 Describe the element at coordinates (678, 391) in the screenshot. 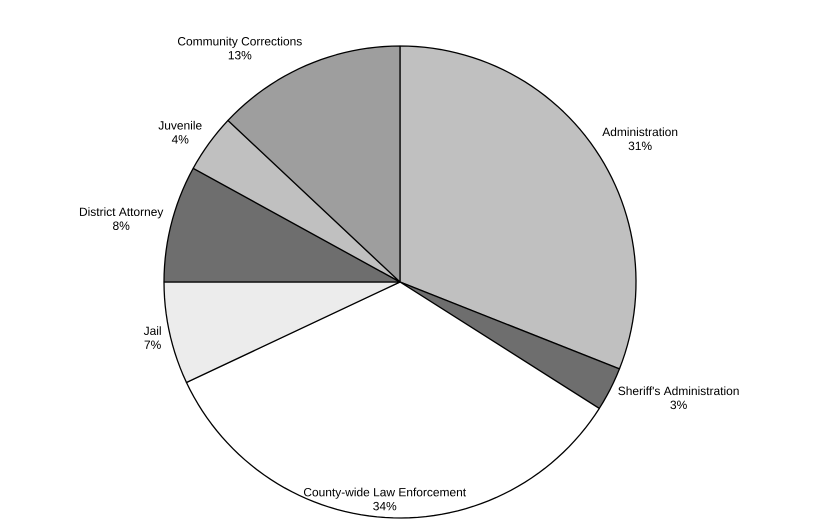

I see `slice-label: Sheriff's Administration` at that location.